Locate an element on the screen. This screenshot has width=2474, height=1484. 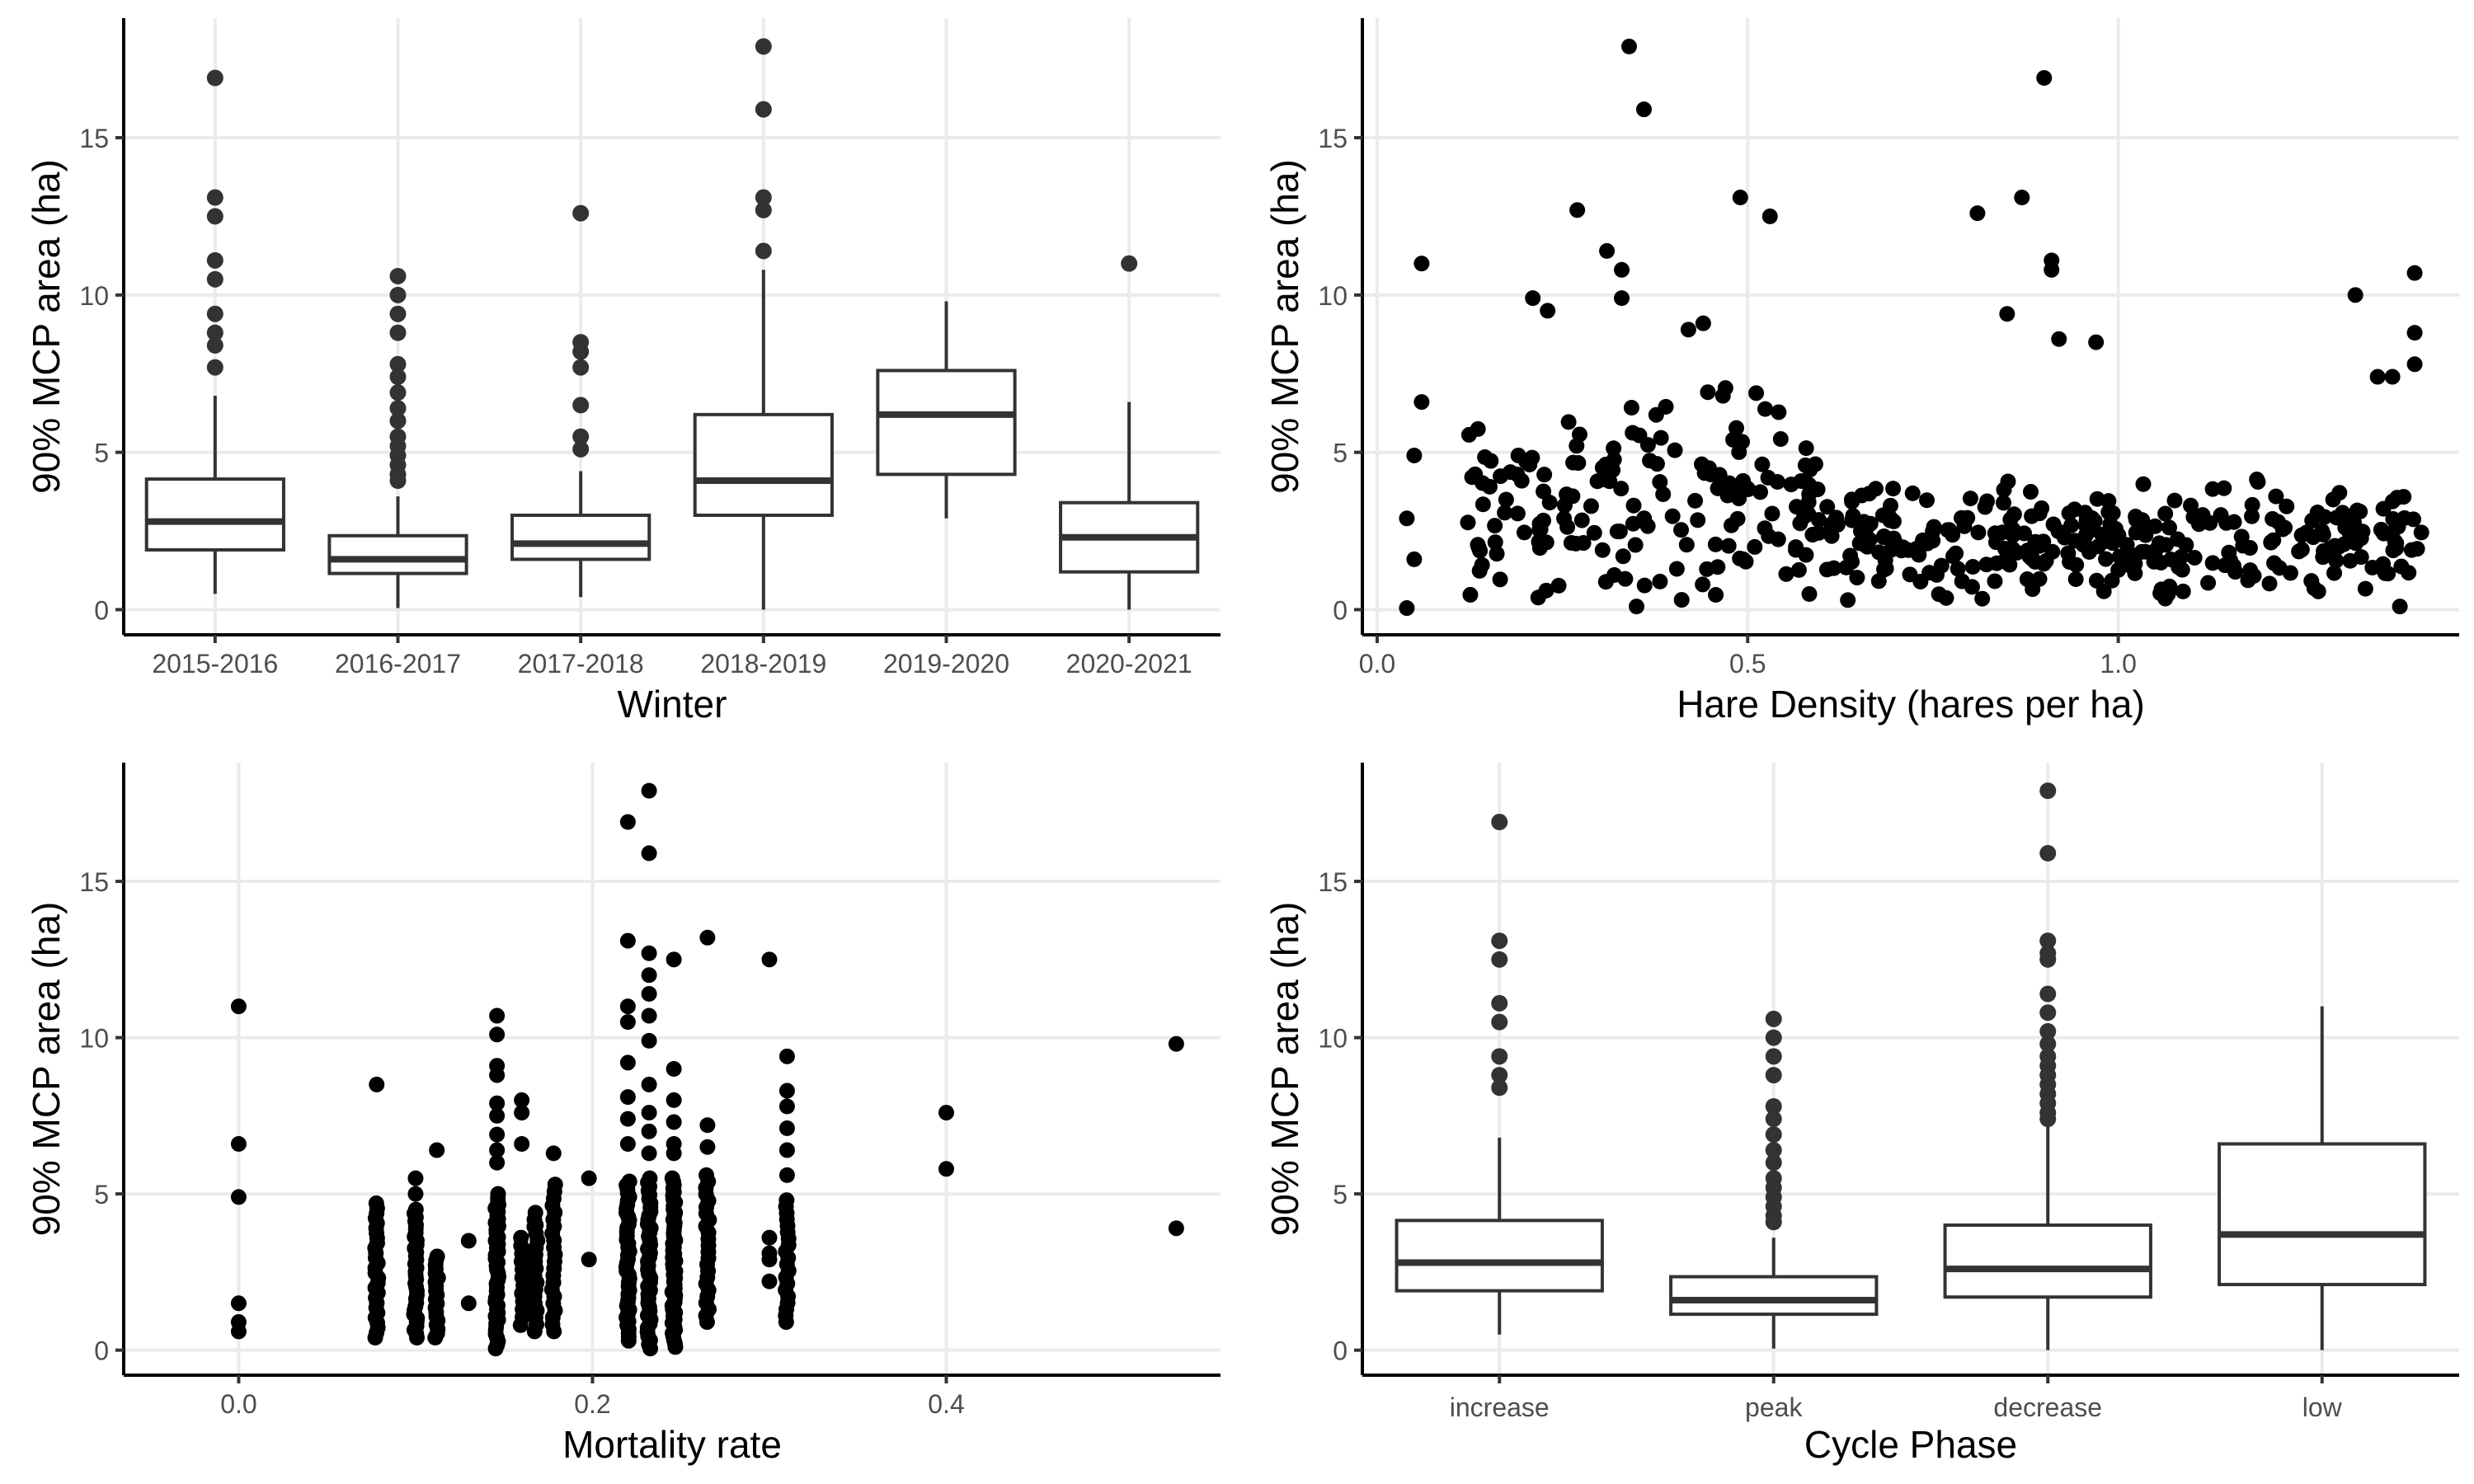
x-tick-label: 0.0 is located at coordinates (238, 1404).